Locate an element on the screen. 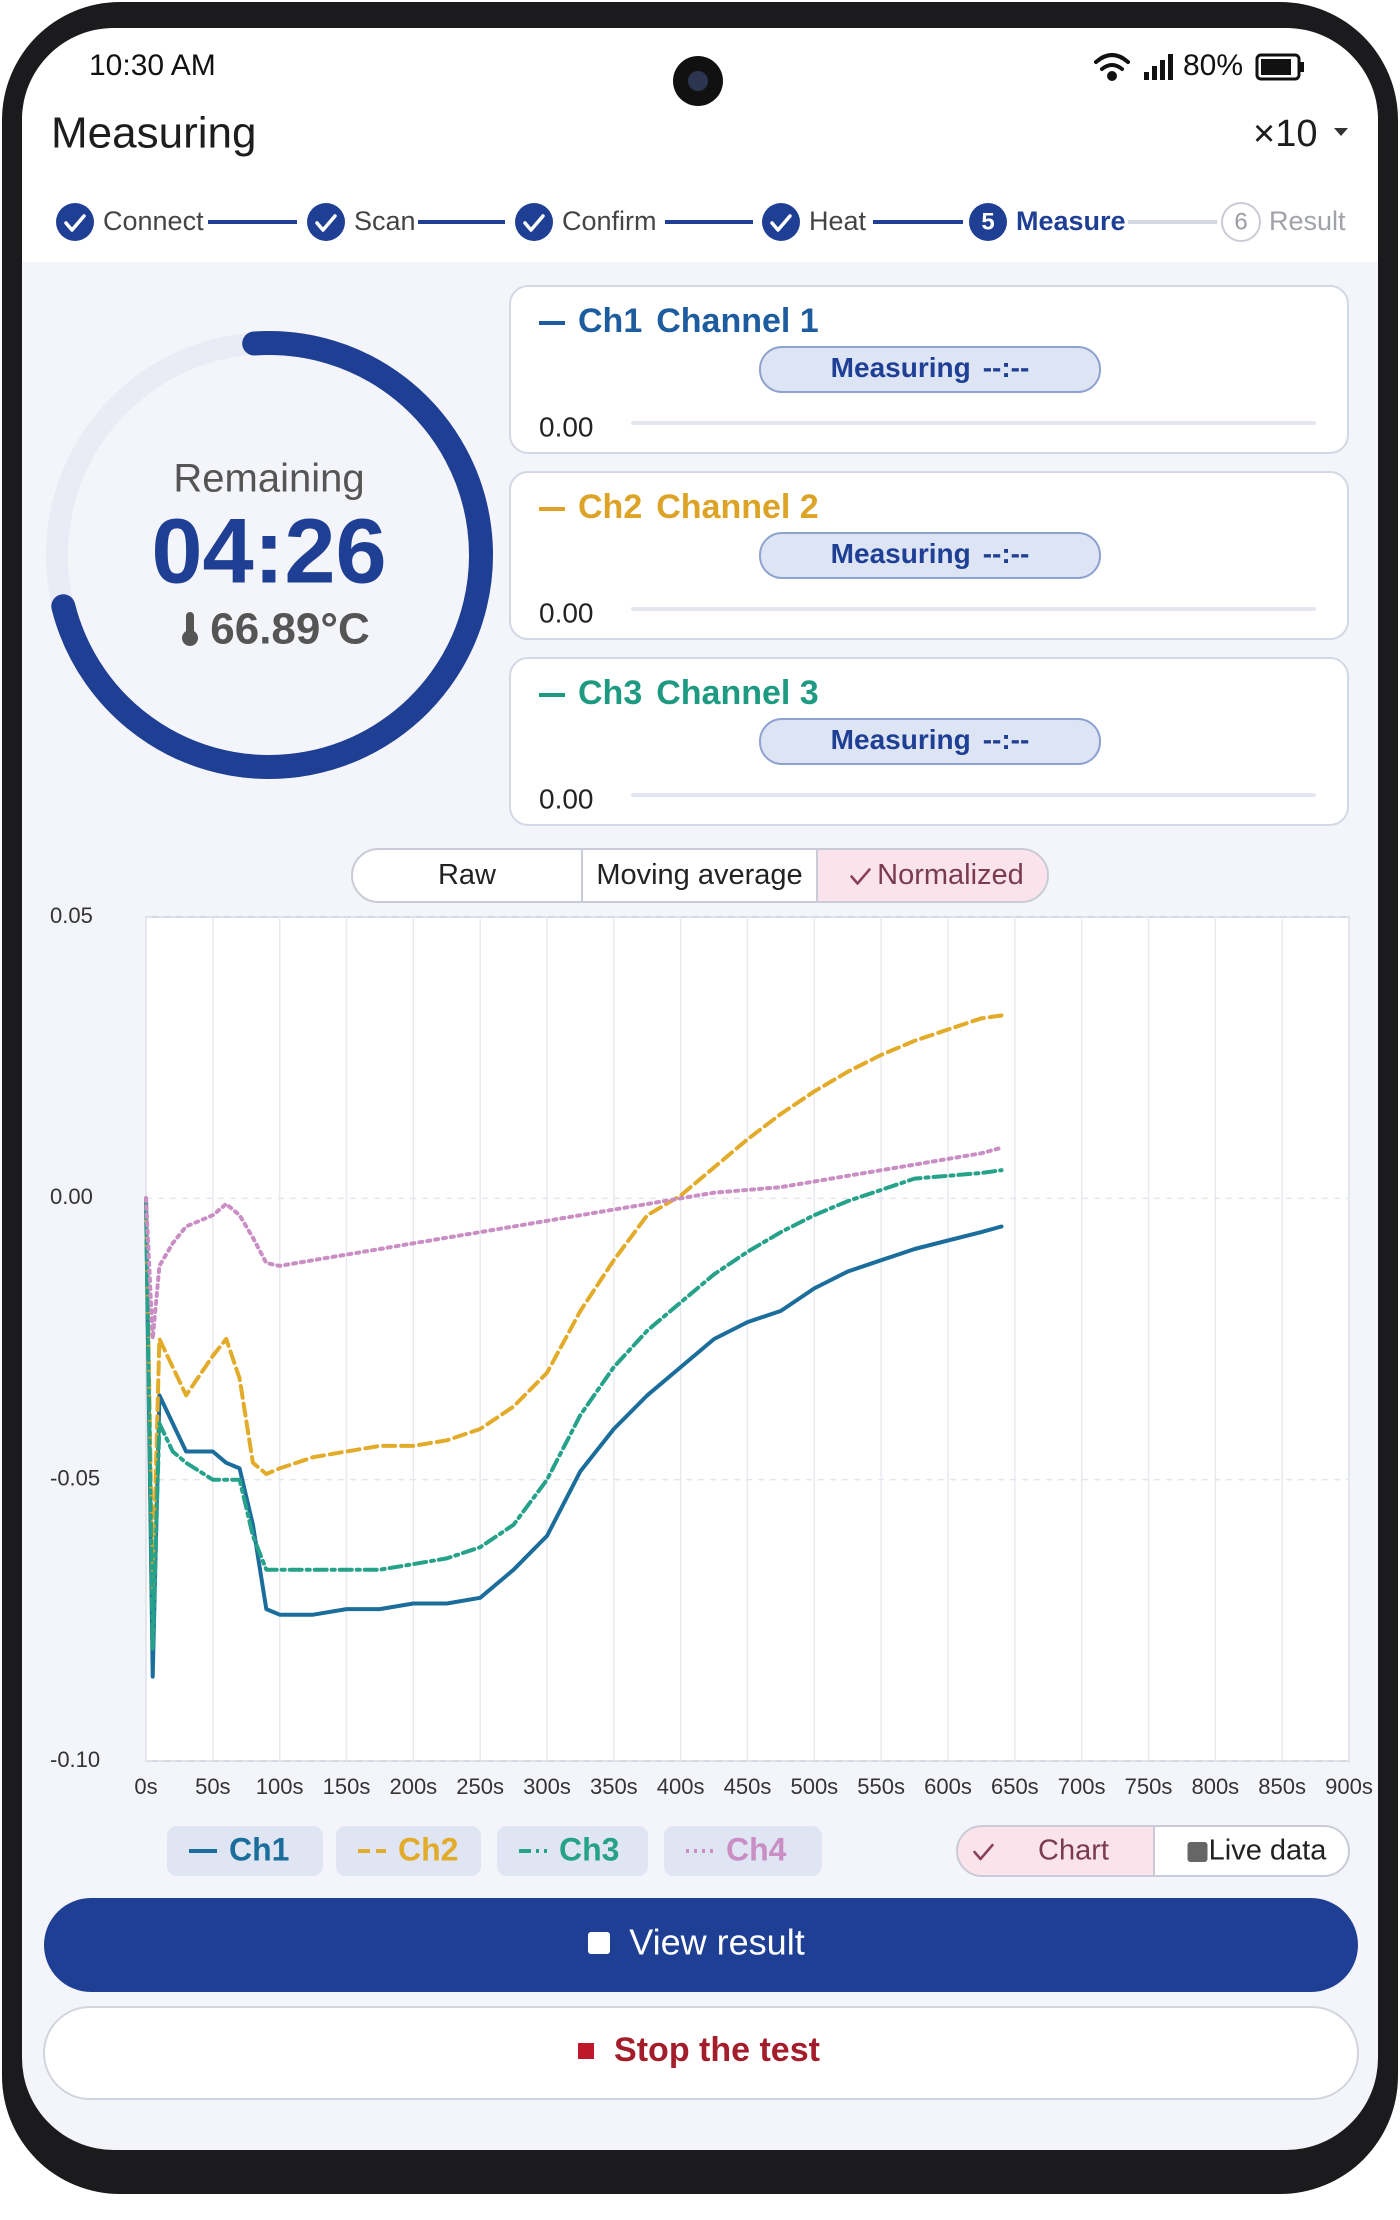  ring-progress is located at coordinates (272, 555).